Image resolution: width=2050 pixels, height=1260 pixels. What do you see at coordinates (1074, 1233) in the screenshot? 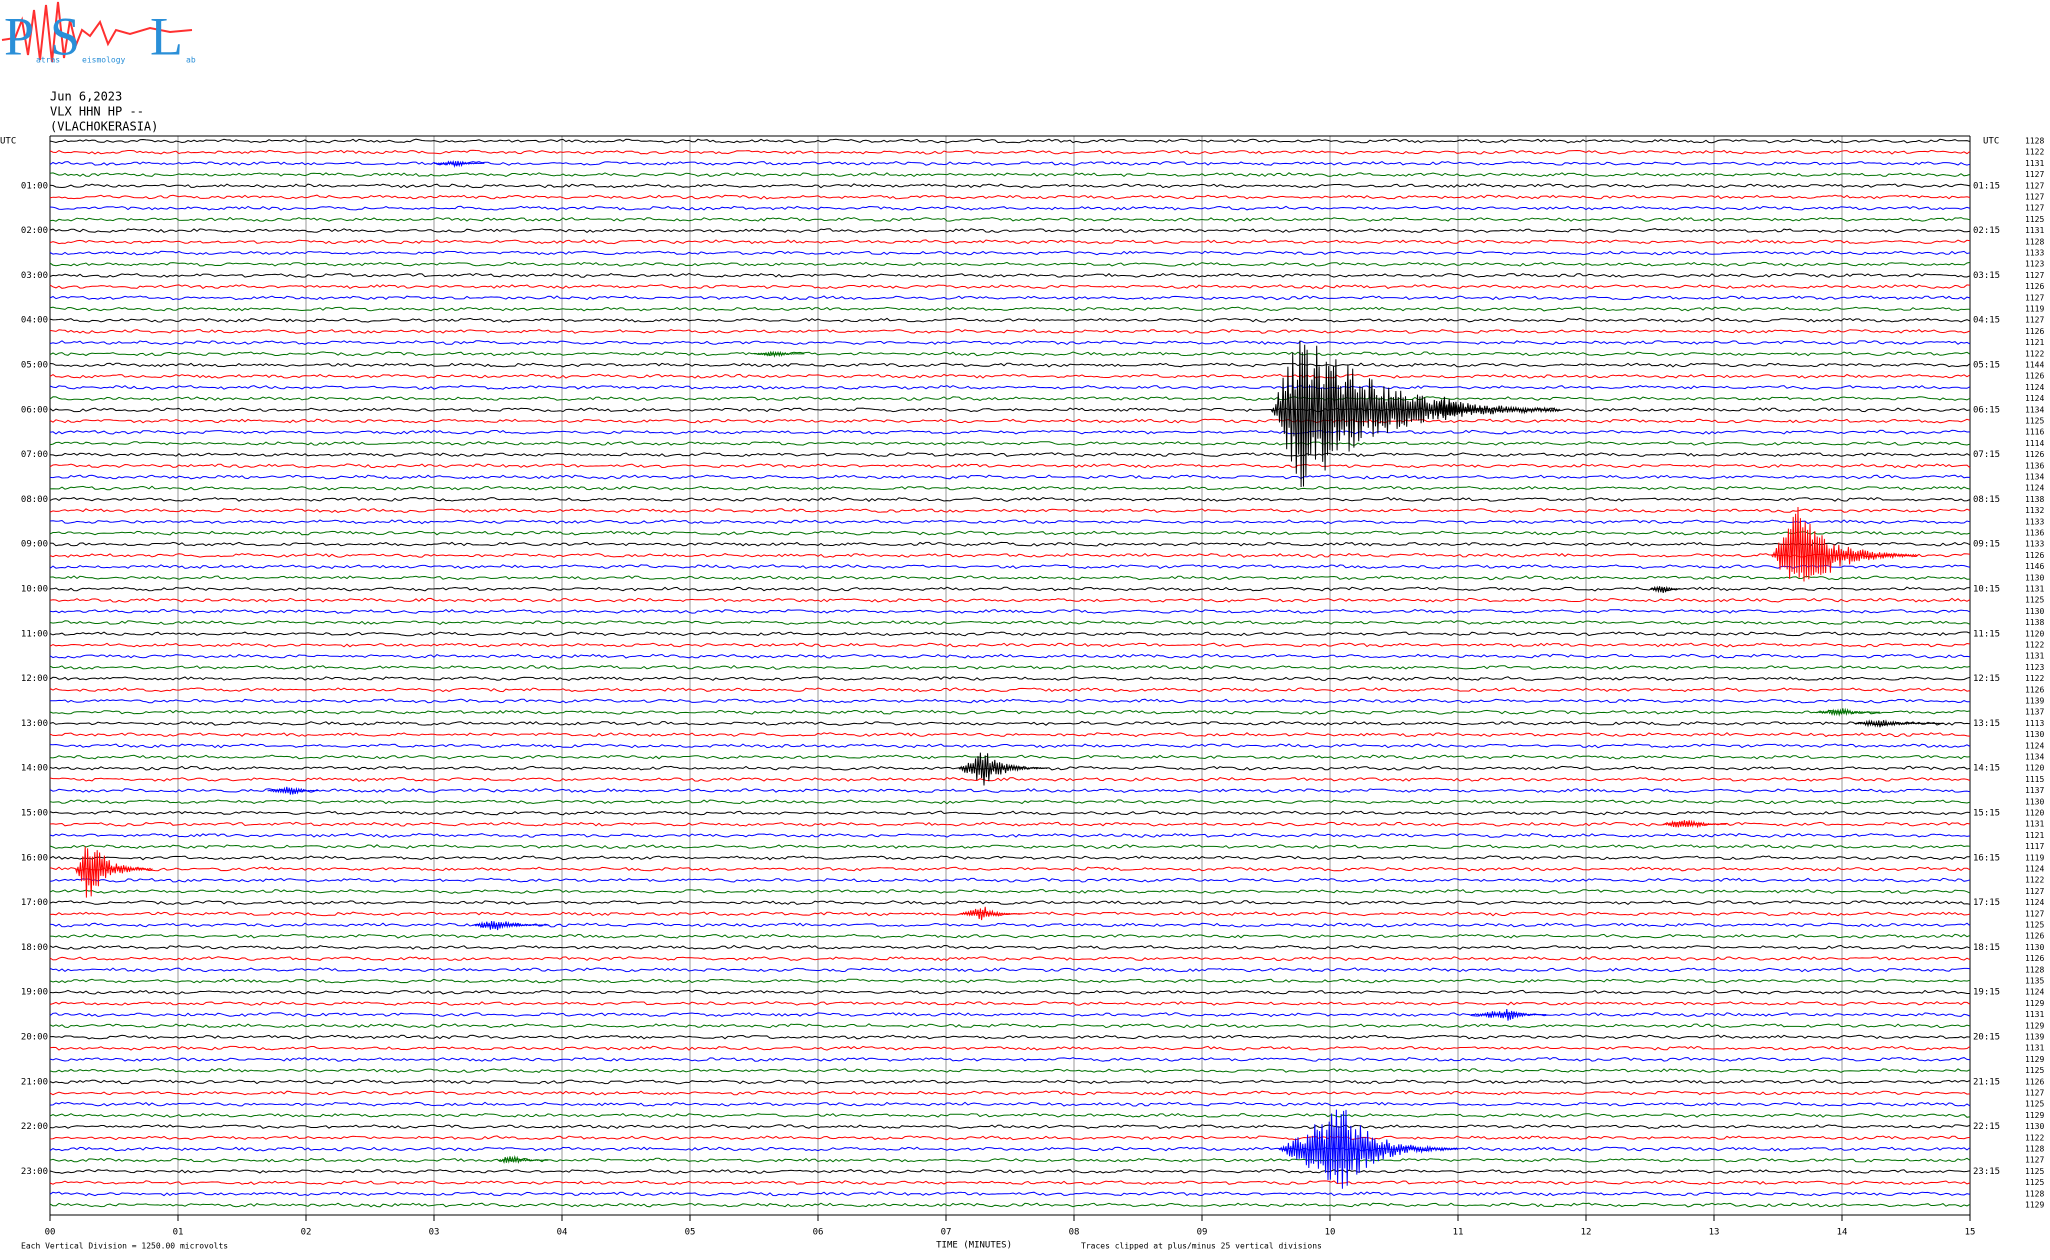
I see `x-tick-label: 08` at bounding box center [1074, 1233].